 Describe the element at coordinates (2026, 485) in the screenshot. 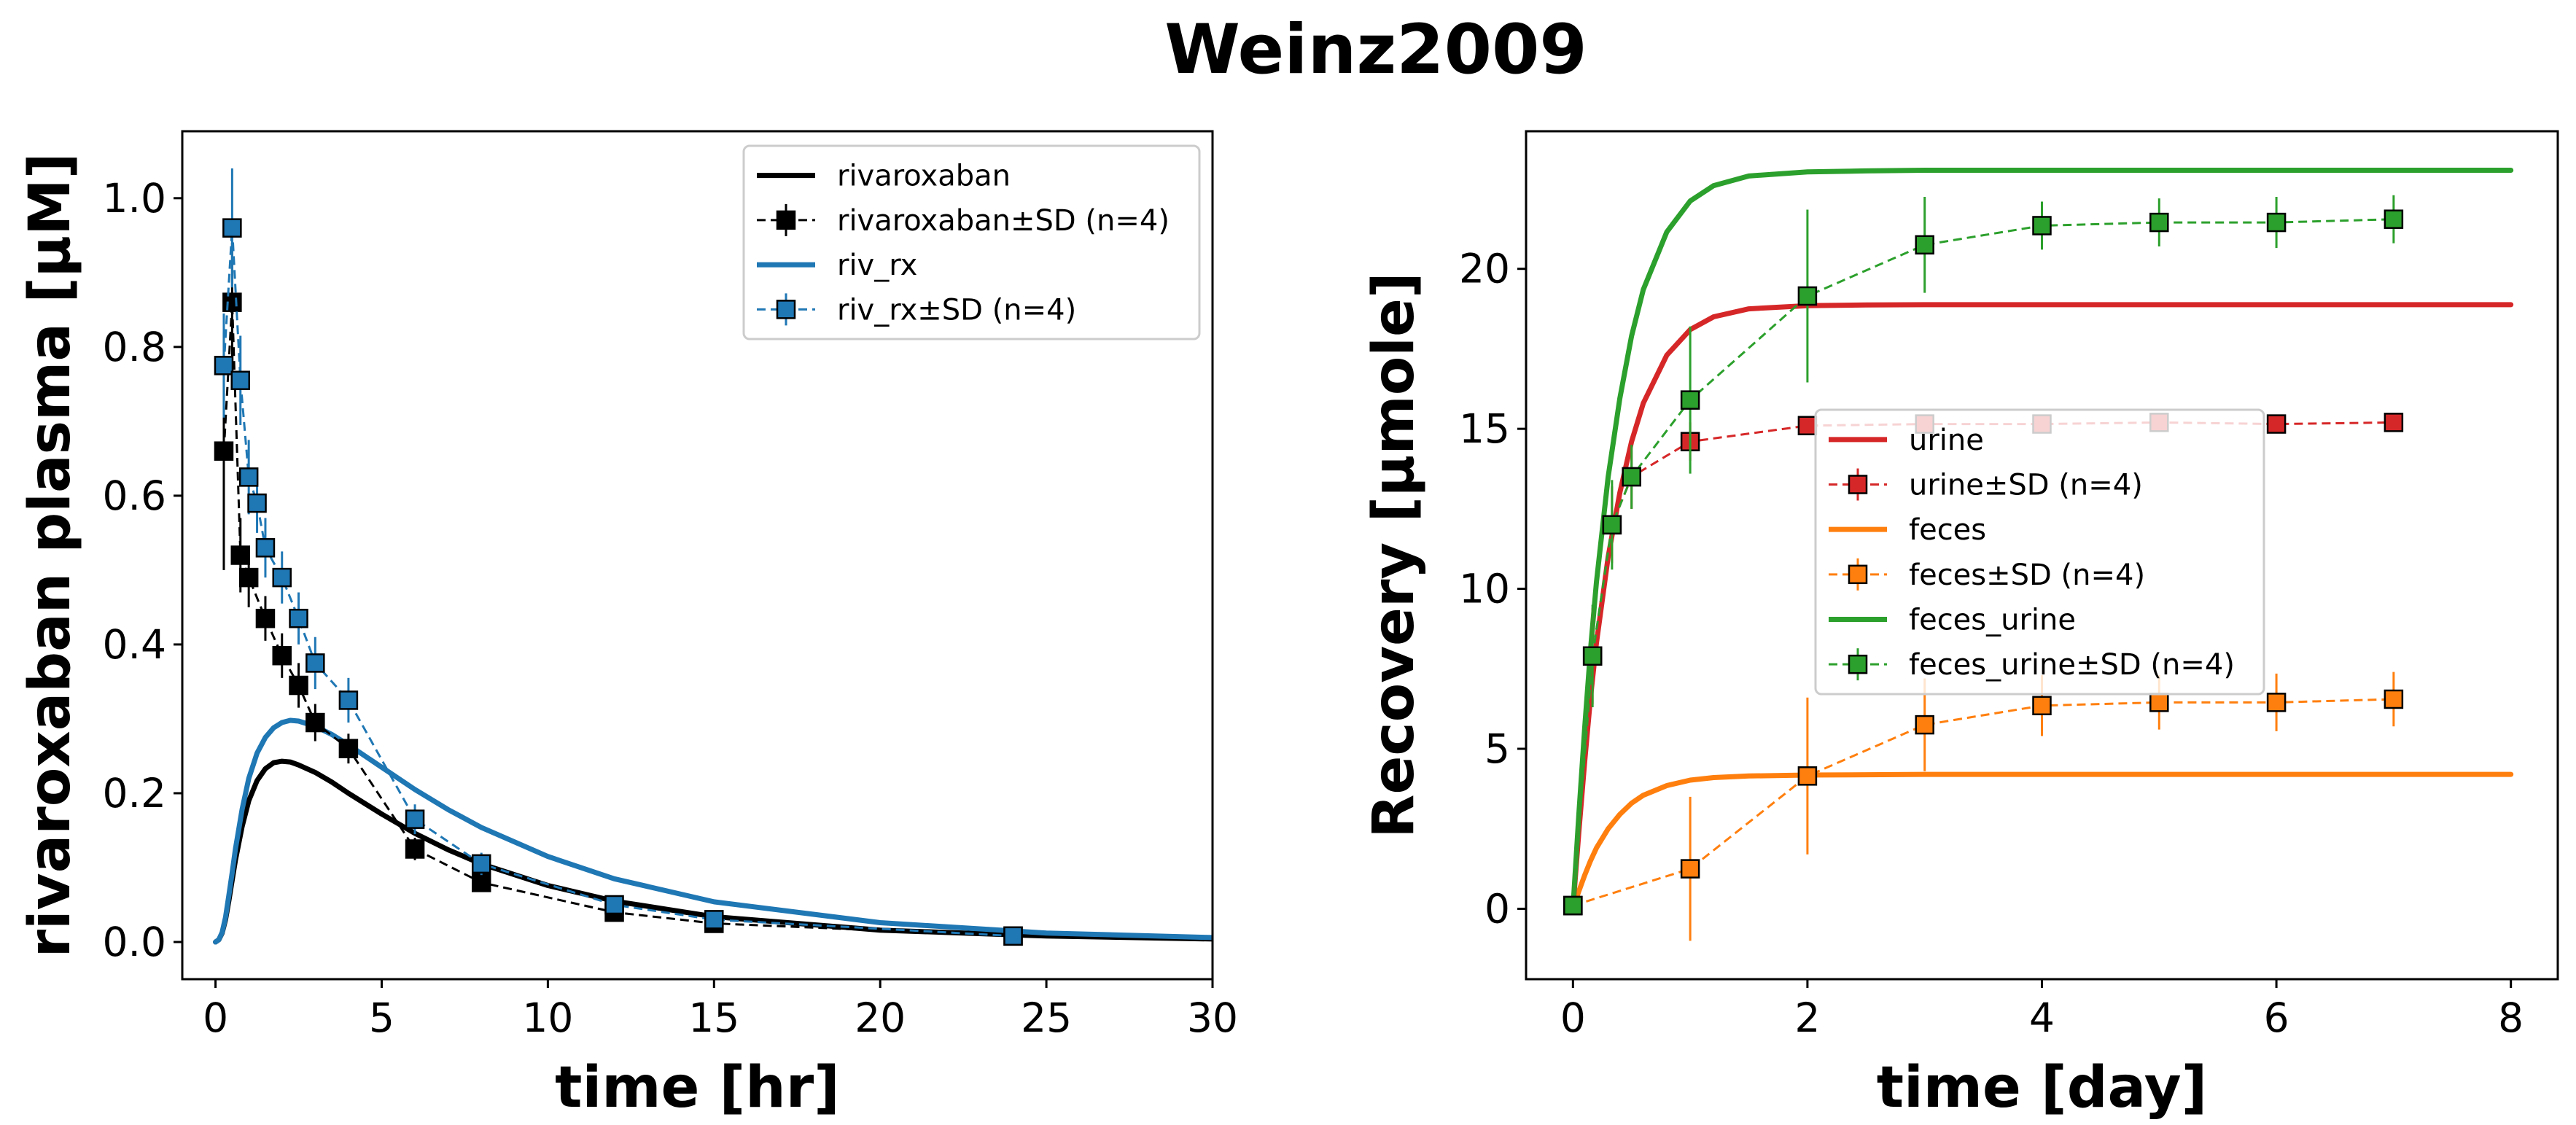

I see `legend-label: urine±SD (n=4)` at that location.